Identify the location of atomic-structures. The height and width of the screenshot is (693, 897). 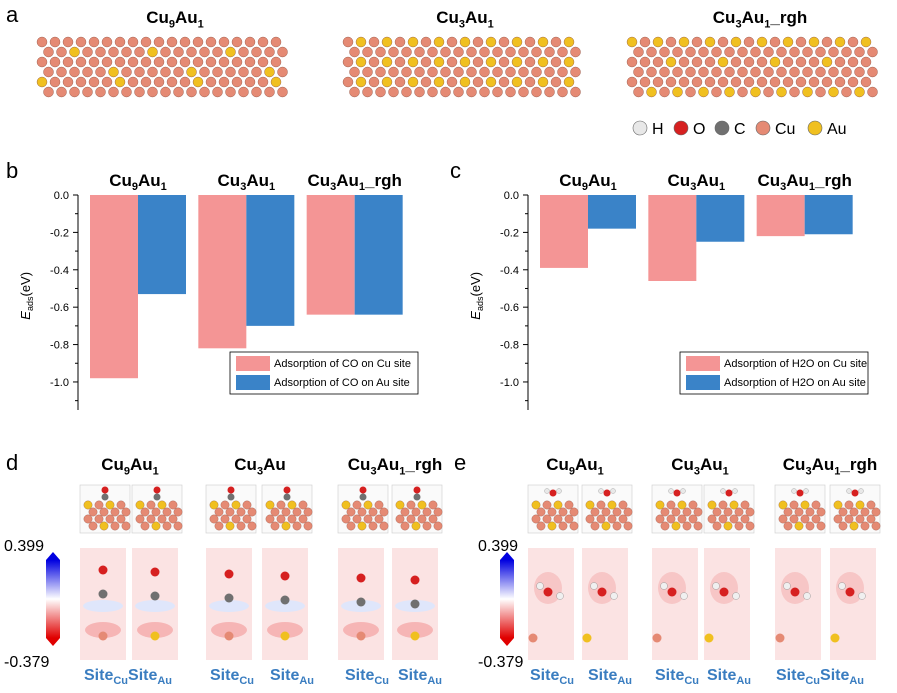
(457, 67).